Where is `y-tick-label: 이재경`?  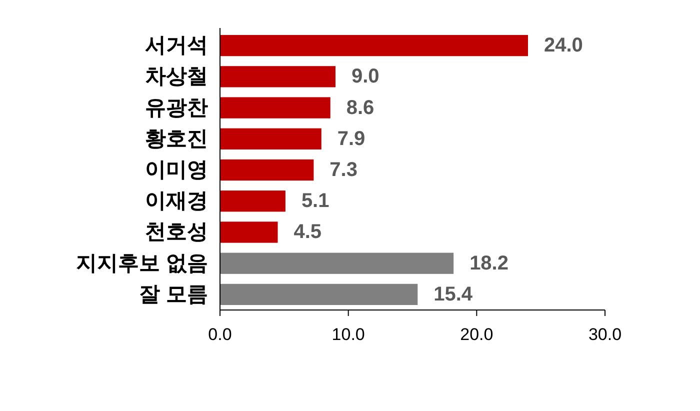
y-tick-label: 이재경 is located at coordinates (176, 201).